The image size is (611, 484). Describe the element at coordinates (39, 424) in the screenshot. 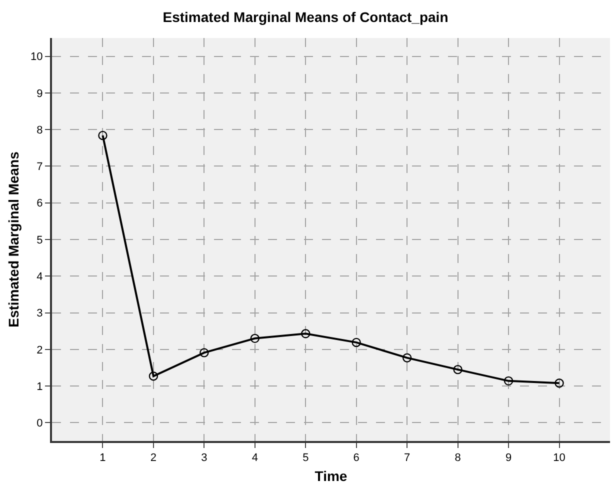

I see `y-tick-label: 0` at that location.